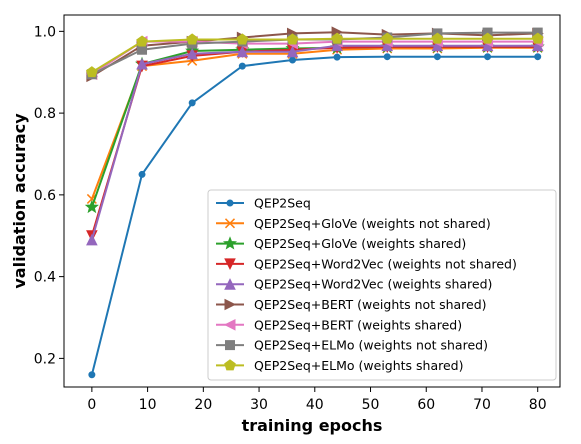 This screenshot has height=444, width=581. I want to click on legend-label-6: QEP2Seq+BERT (weights not shared), so click(370, 304).